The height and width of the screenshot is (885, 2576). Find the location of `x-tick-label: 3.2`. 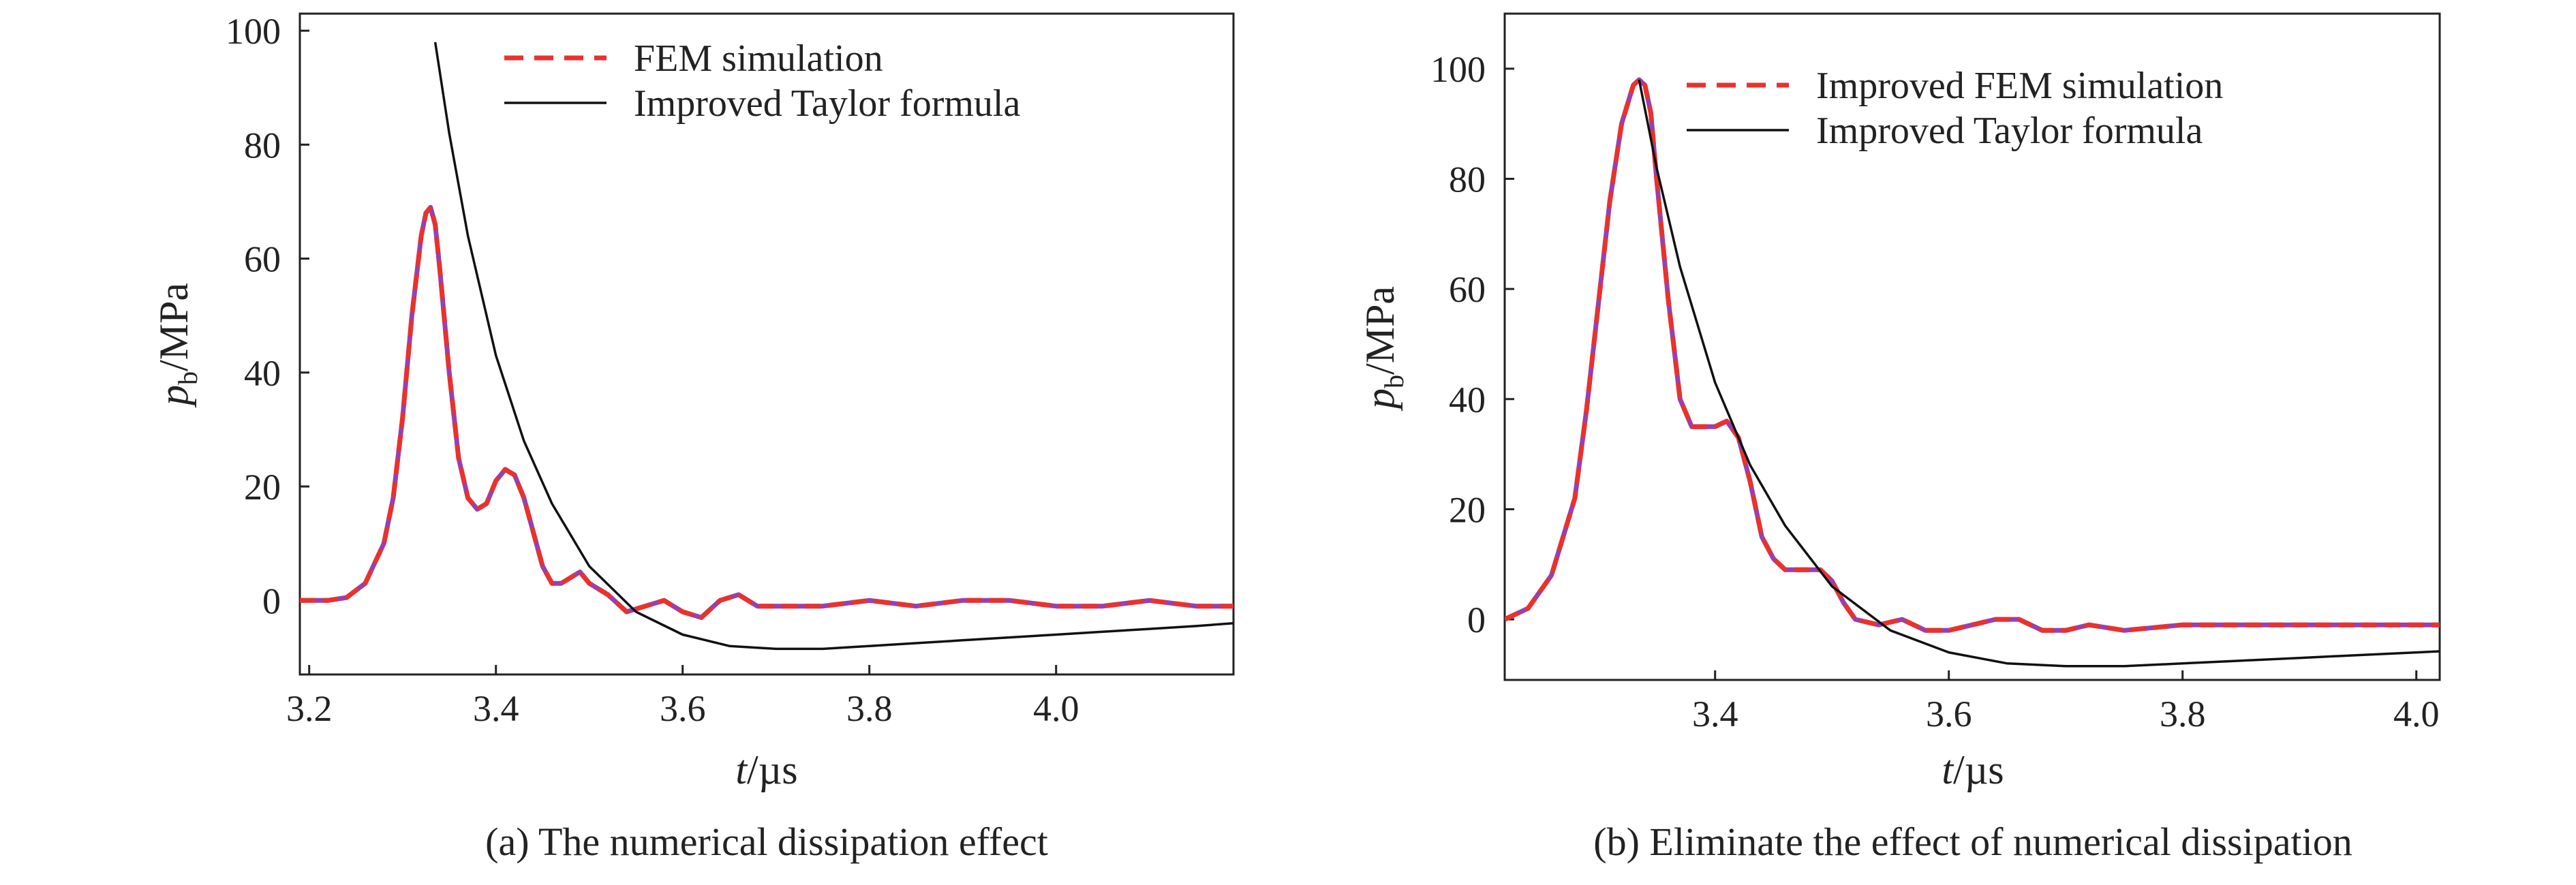

x-tick-label: 3.2 is located at coordinates (309, 709).